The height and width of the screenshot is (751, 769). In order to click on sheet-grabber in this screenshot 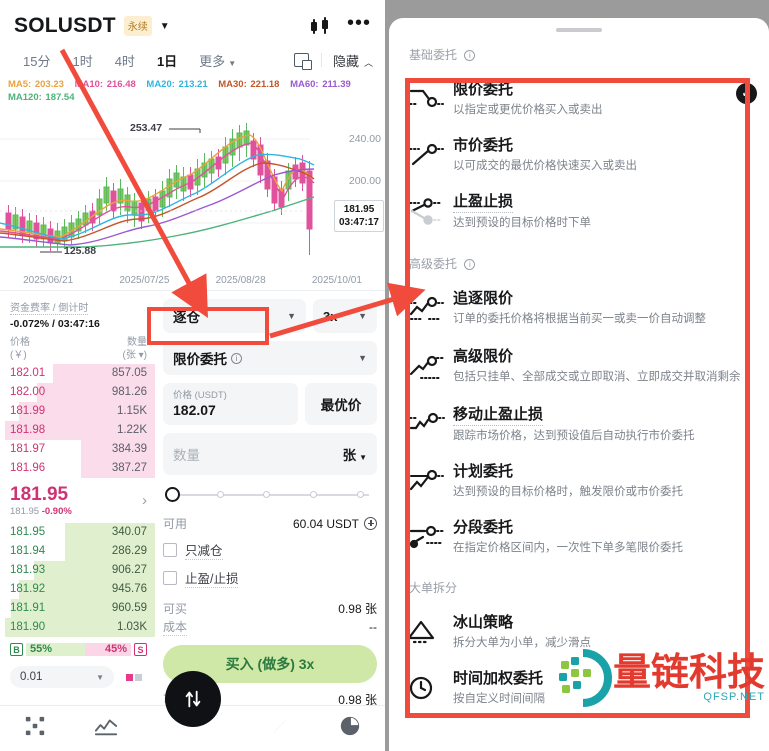, I will do `click(579, 30)`.